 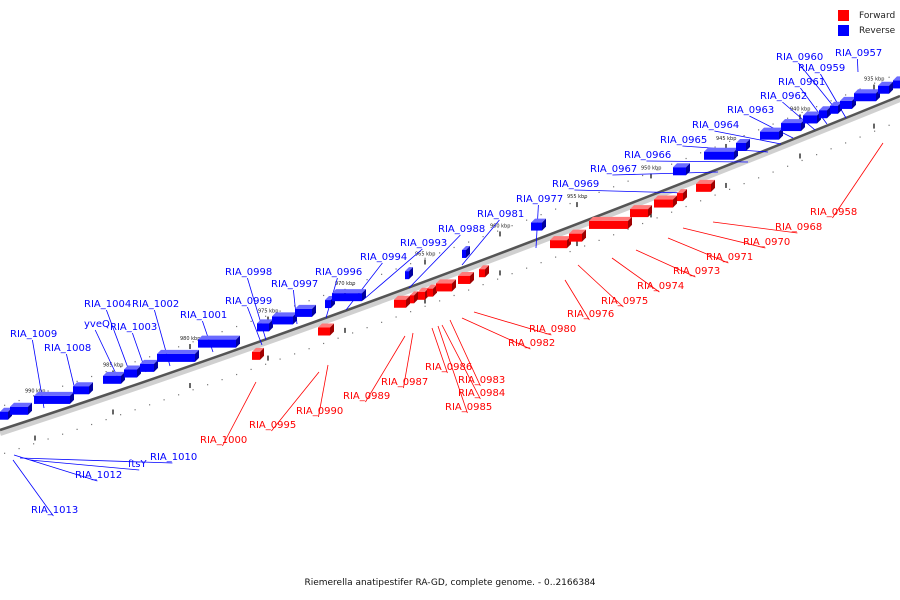 What do you see at coordinates (575, 184) in the screenshot?
I see `gene-label: RIA_0969` at bounding box center [575, 184].